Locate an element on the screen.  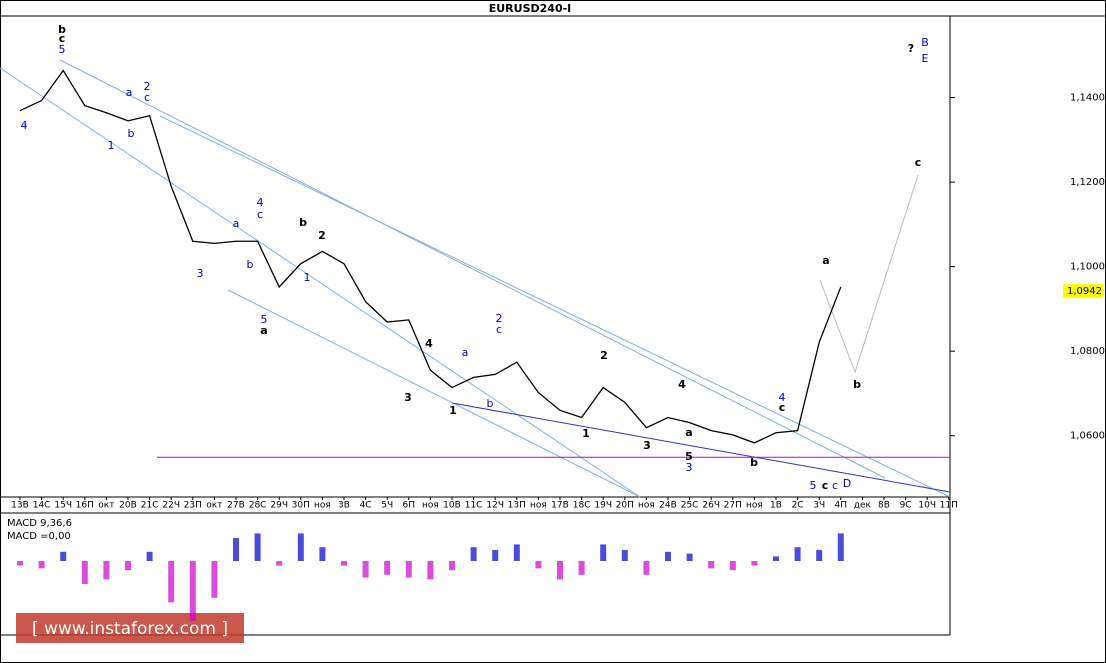
x-tick-label: 20П is located at coordinates (625, 506).